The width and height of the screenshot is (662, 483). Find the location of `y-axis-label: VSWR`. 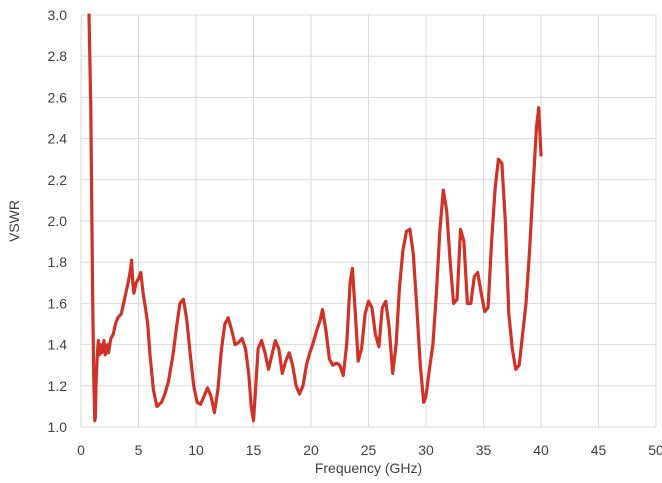

y-axis-label: VSWR is located at coordinates (14, 221).